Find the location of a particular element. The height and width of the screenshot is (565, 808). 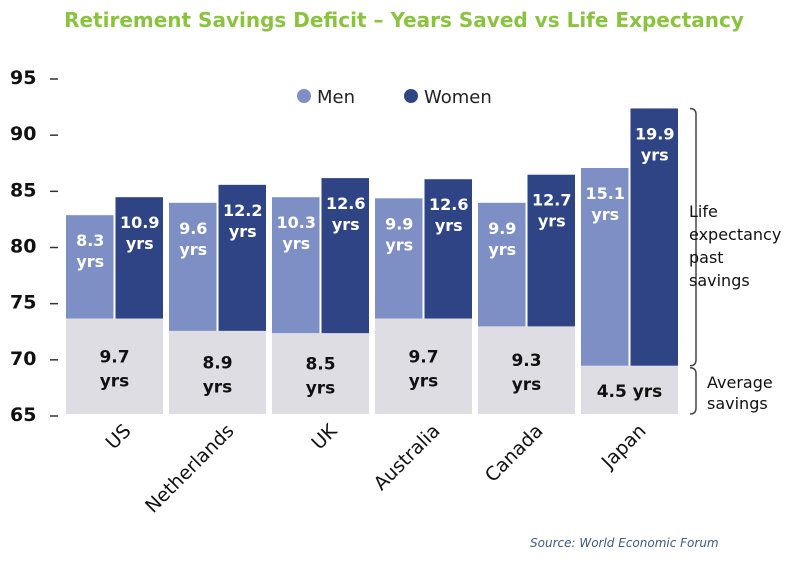

y-tick-label: 75 is located at coordinates (23, 303).